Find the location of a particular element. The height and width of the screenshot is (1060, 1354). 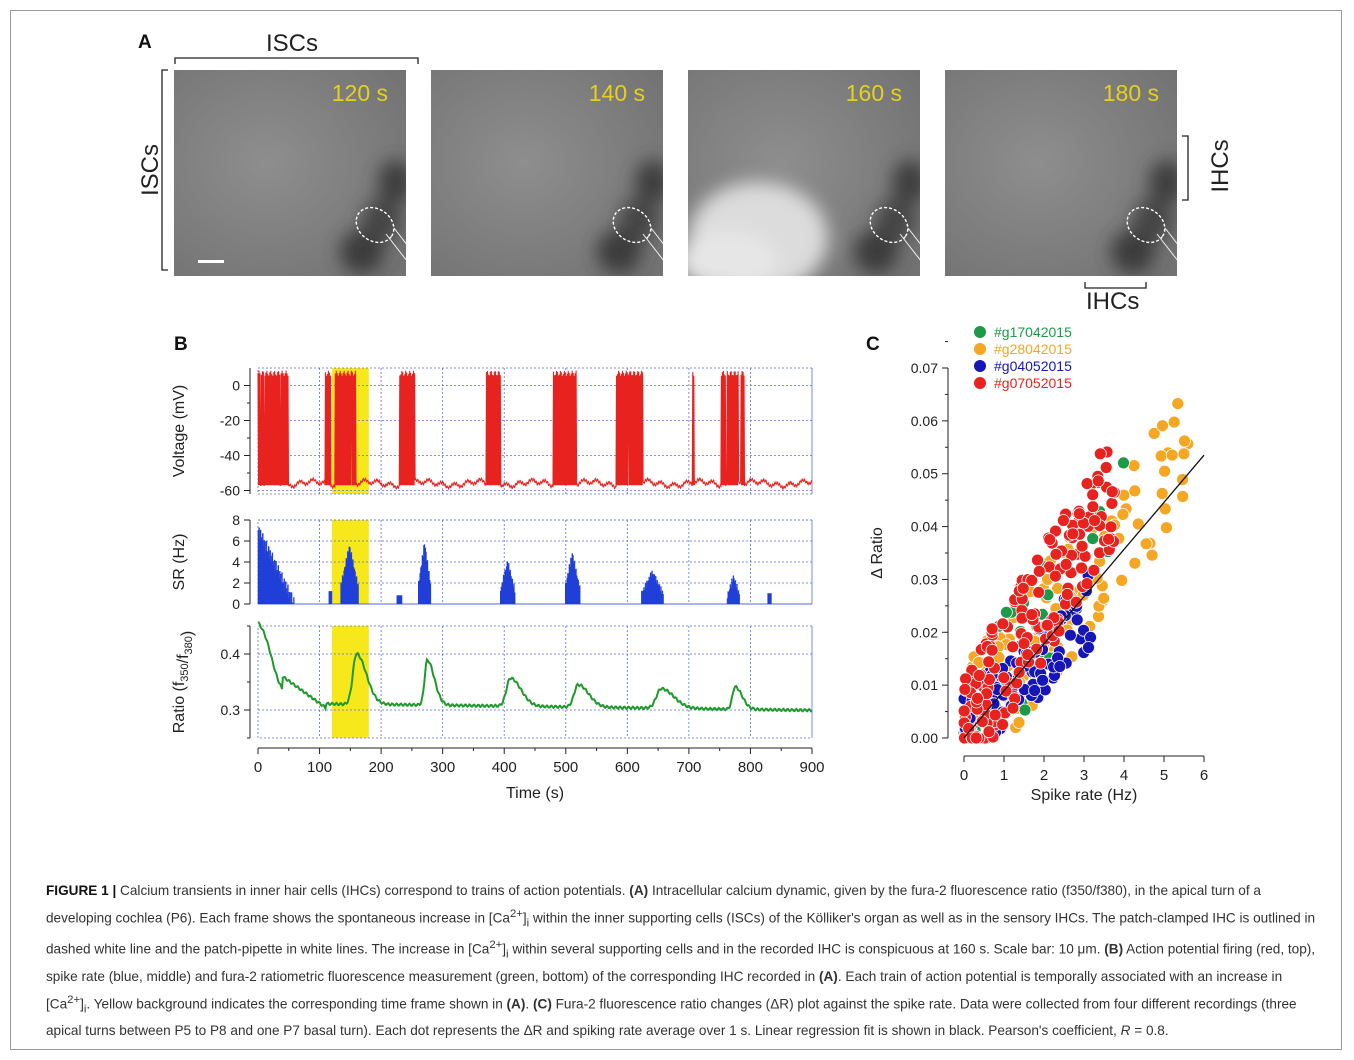

x-tick-label: 900 is located at coordinates (811, 767).